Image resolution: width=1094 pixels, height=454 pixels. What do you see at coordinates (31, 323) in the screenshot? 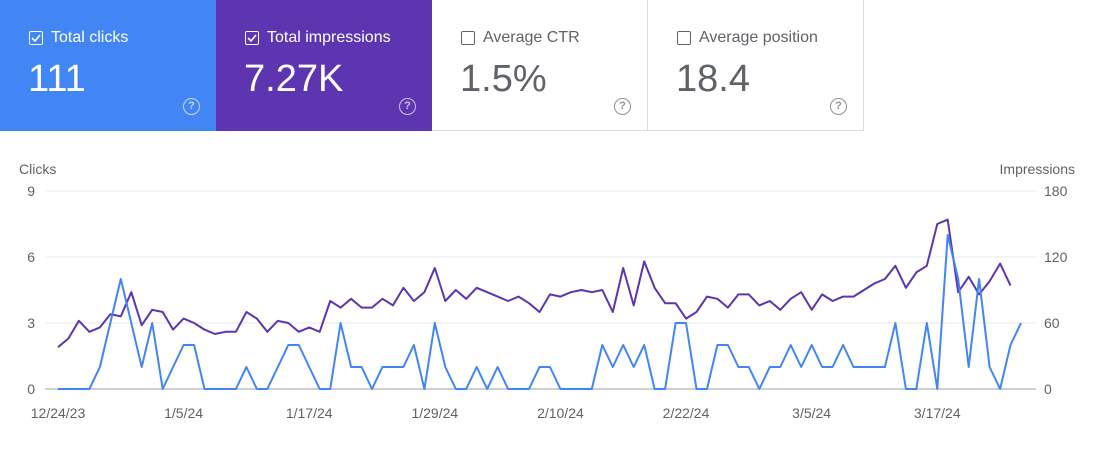
I see `left-tick-label: 3` at bounding box center [31, 323].